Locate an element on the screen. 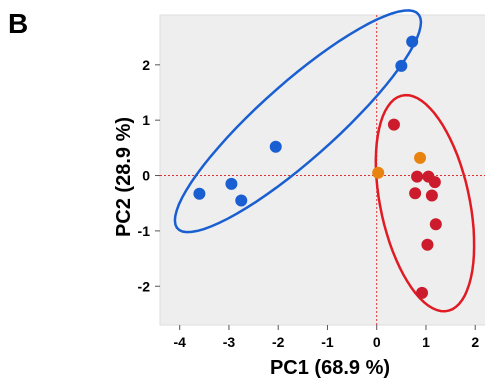  panel-label: B is located at coordinates (18, 23).